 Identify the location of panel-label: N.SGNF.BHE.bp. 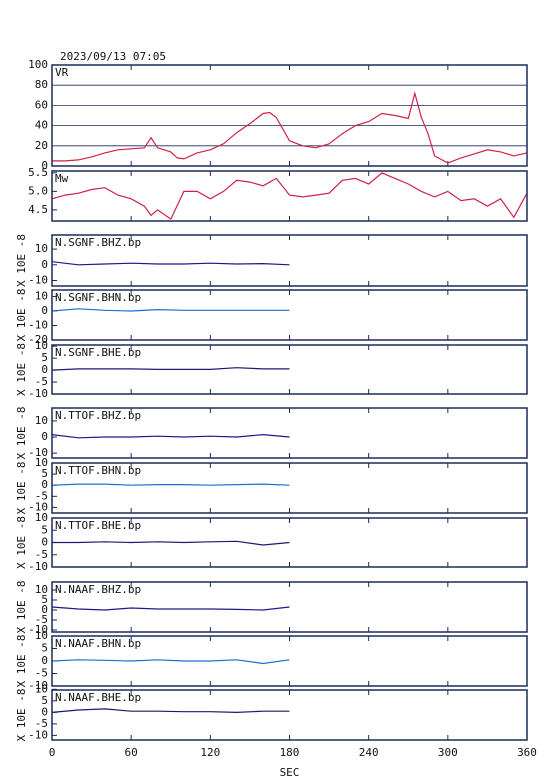
(98, 352).